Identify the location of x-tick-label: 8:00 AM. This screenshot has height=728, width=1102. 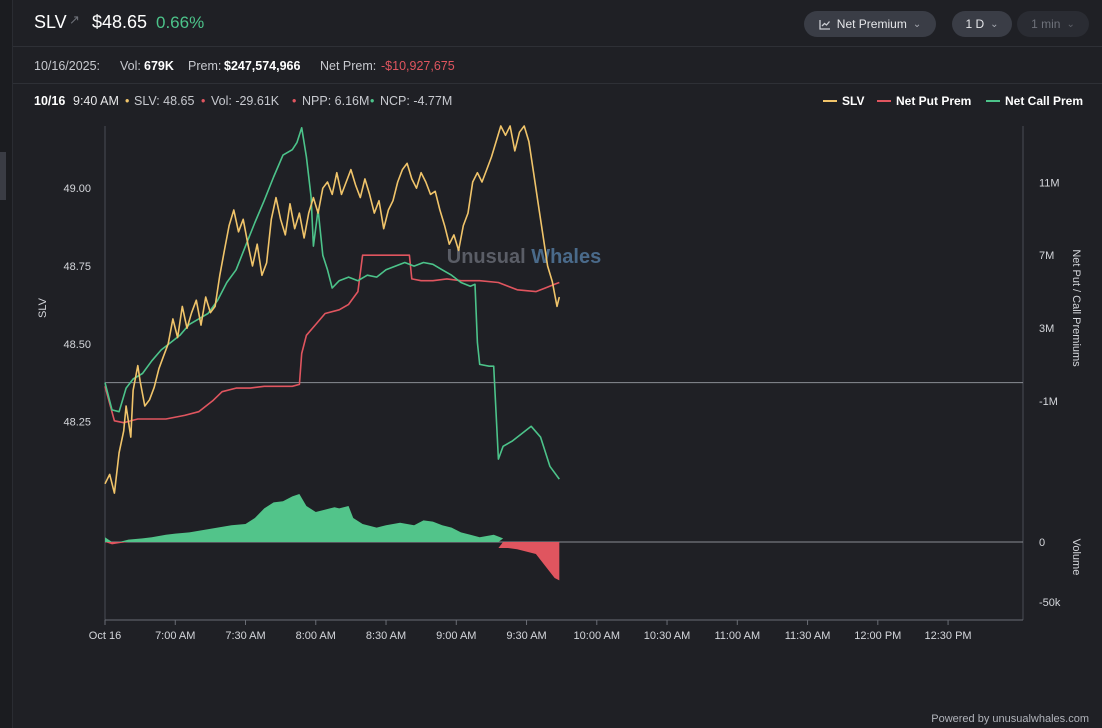
(316, 636).